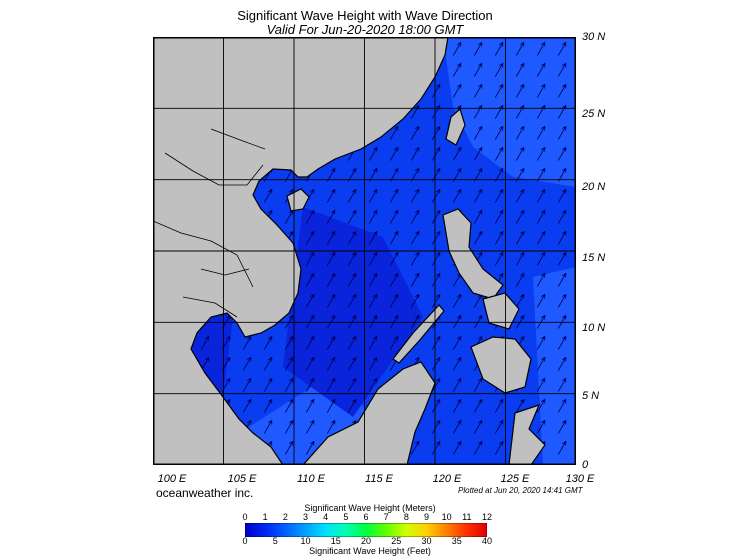  Describe the element at coordinates (426, 541) in the screenshot. I see `colorbar-feet-tick: 30` at that location.